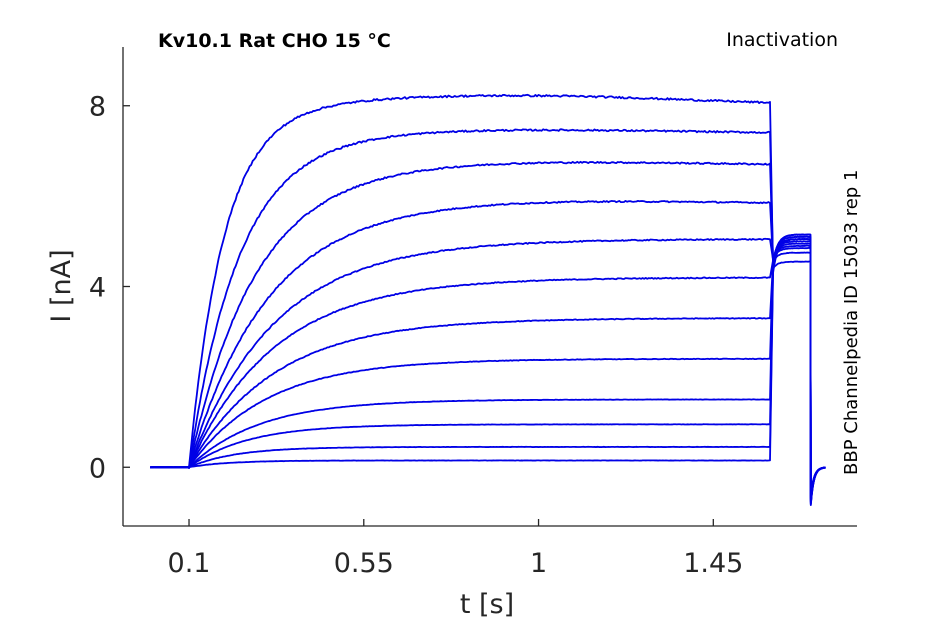  I want to click on chart-title: Kv10.1 Rat CHO 15 °C, so click(274, 41).